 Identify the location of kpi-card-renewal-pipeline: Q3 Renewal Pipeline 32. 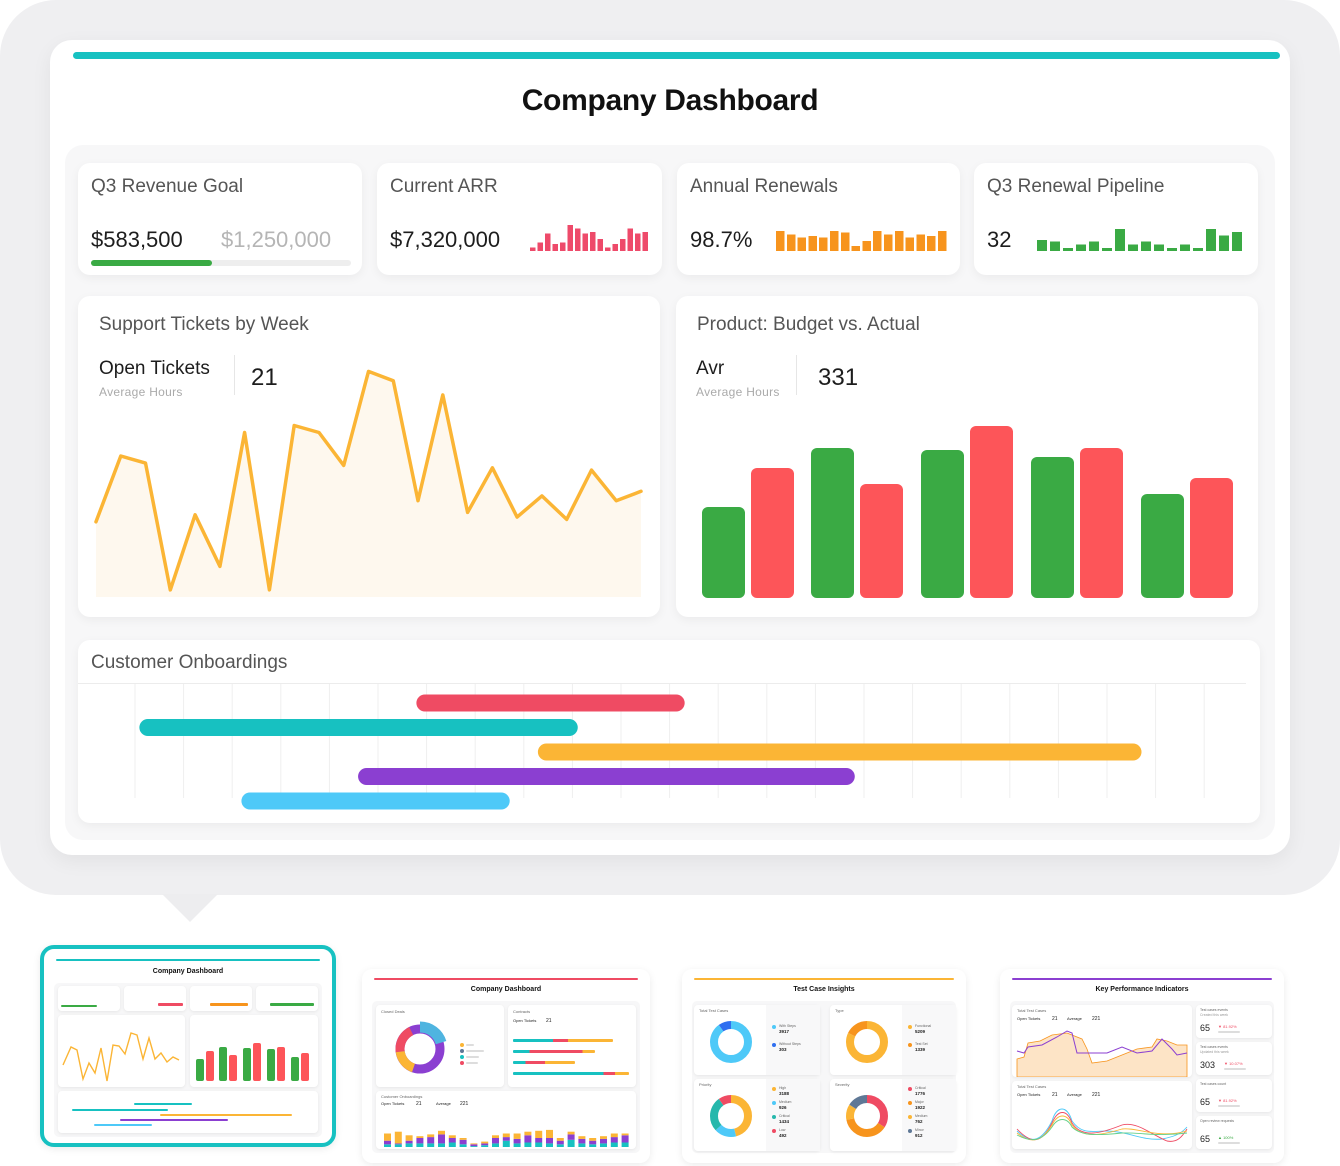
(1116, 219).